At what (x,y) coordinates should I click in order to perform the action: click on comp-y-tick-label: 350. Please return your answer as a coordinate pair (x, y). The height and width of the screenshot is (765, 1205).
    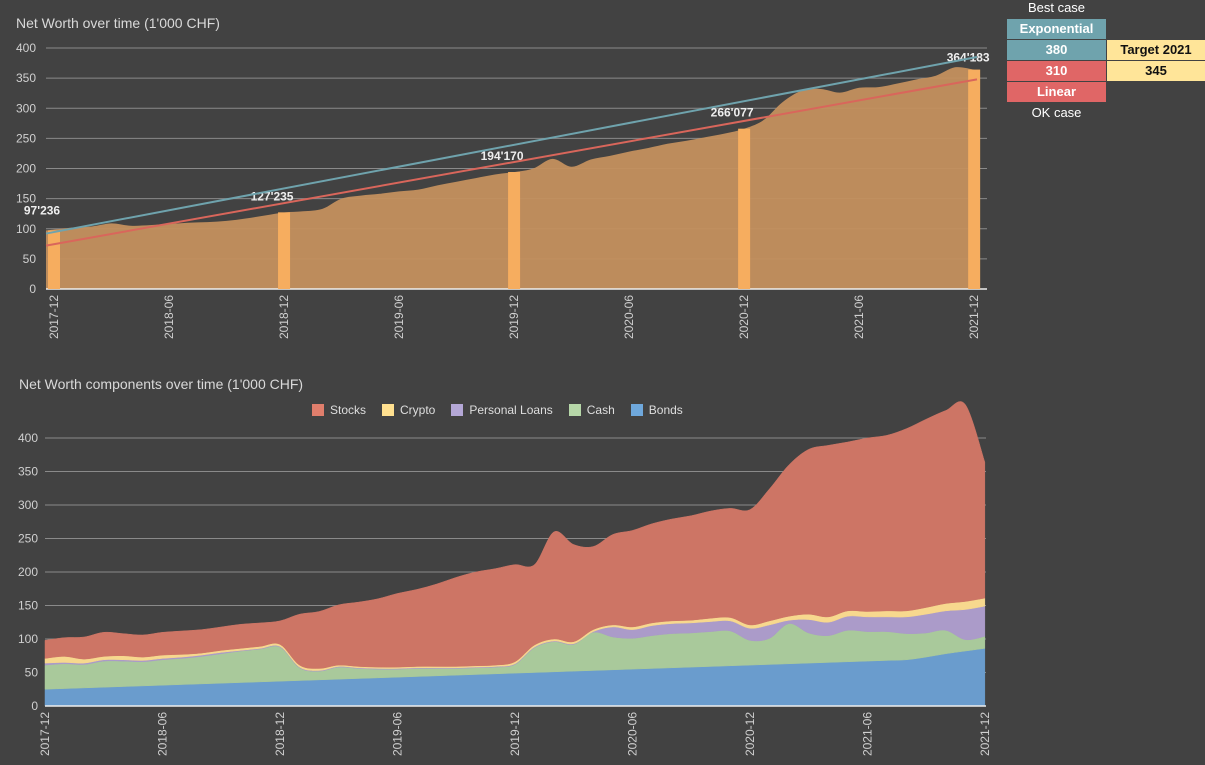
    Looking at the image, I should click on (28, 472).